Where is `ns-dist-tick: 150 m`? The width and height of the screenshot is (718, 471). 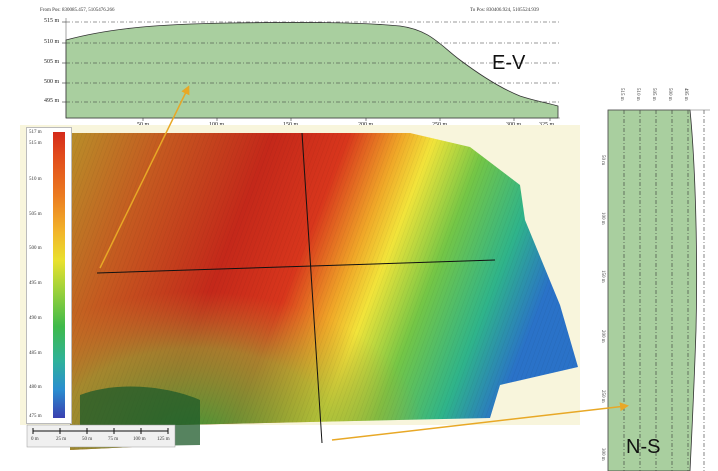 ns-dist-tick: 150 m is located at coordinates (602, 276).